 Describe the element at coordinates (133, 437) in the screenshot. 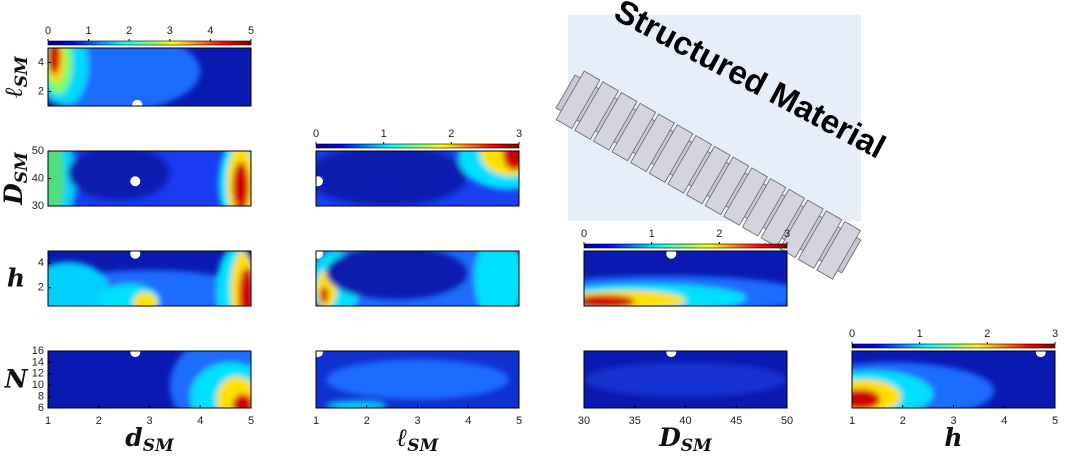

I see `column-label-symbol: d` at that location.